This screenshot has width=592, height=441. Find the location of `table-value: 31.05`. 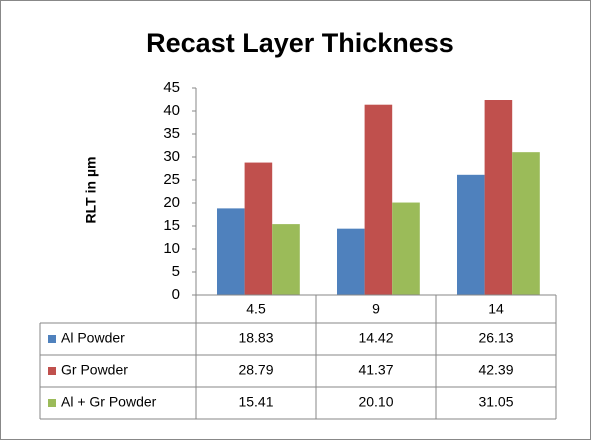

table-value: 31.05 is located at coordinates (495, 402).